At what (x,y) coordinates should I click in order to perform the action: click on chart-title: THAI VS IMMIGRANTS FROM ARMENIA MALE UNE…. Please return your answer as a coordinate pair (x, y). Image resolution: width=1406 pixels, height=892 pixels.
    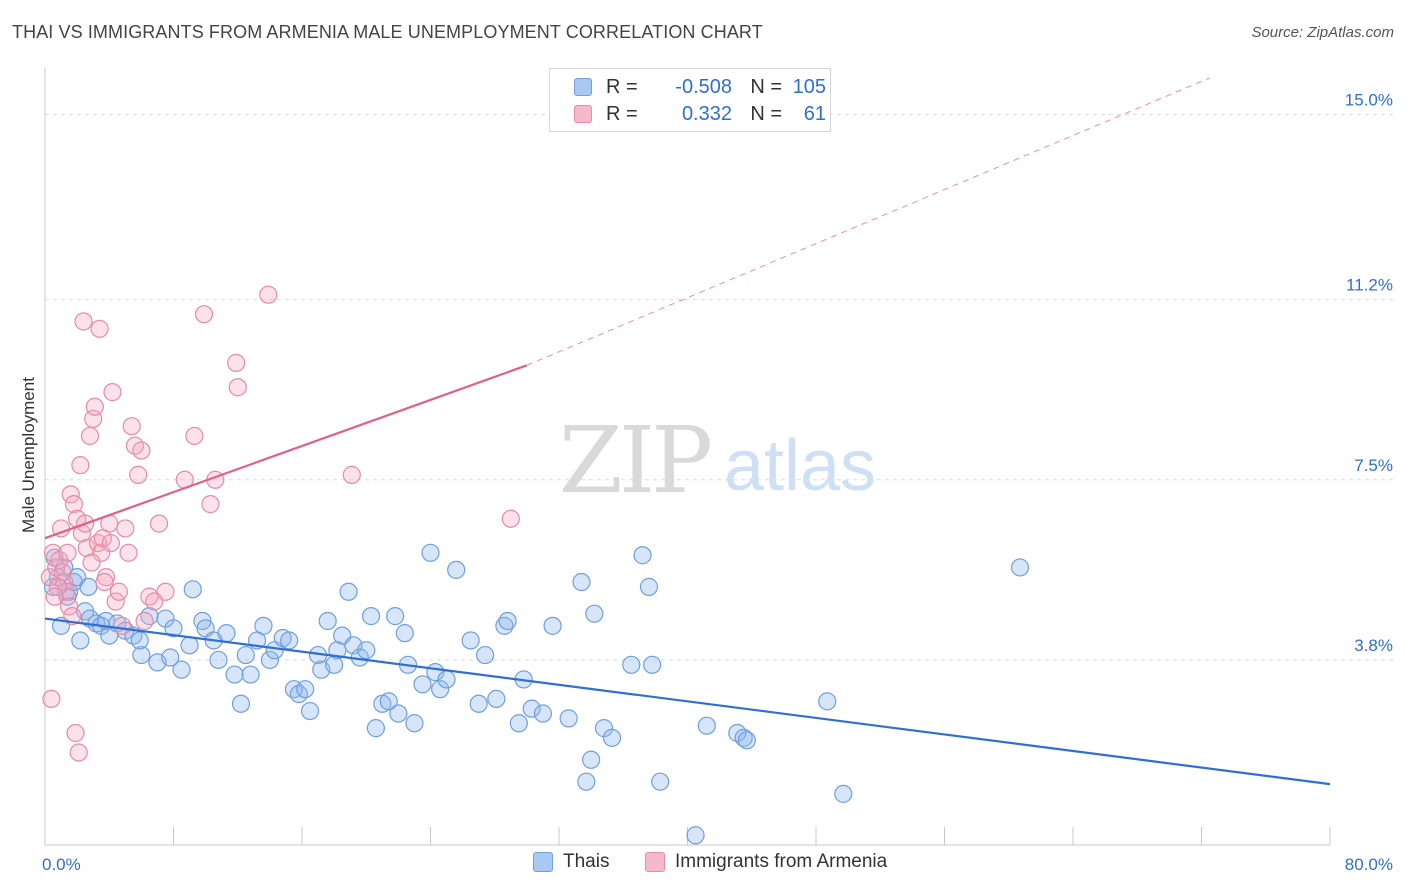
    Looking at the image, I should click on (387, 32).